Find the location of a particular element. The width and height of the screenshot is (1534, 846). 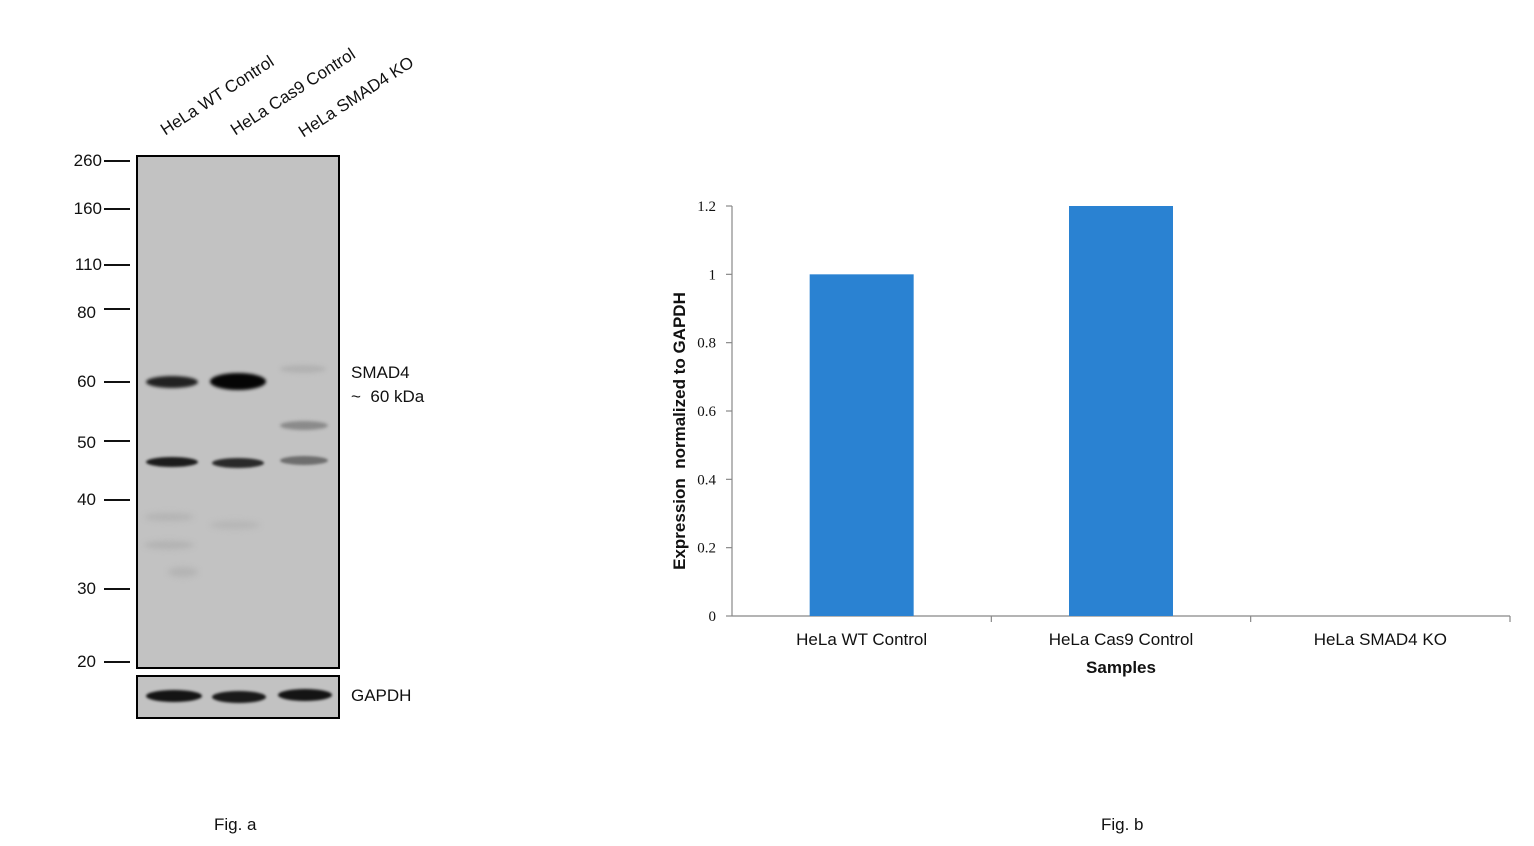

mw-label-60: 60 is located at coordinates (86, 381).